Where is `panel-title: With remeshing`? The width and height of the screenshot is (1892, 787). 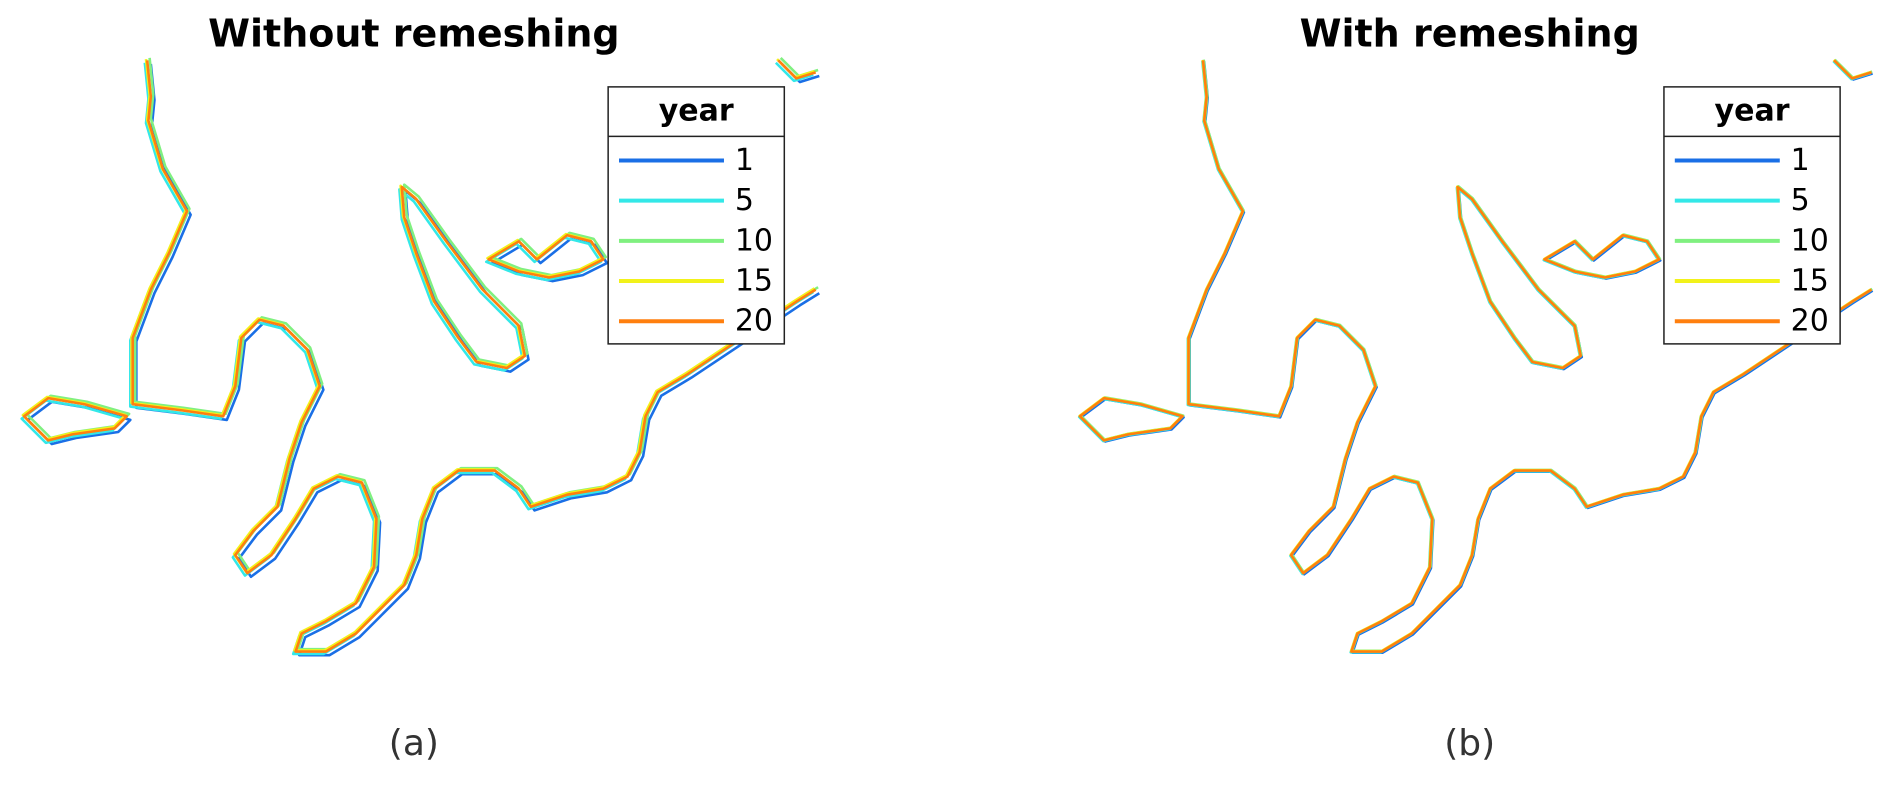 panel-title: With remeshing is located at coordinates (1470, 34).